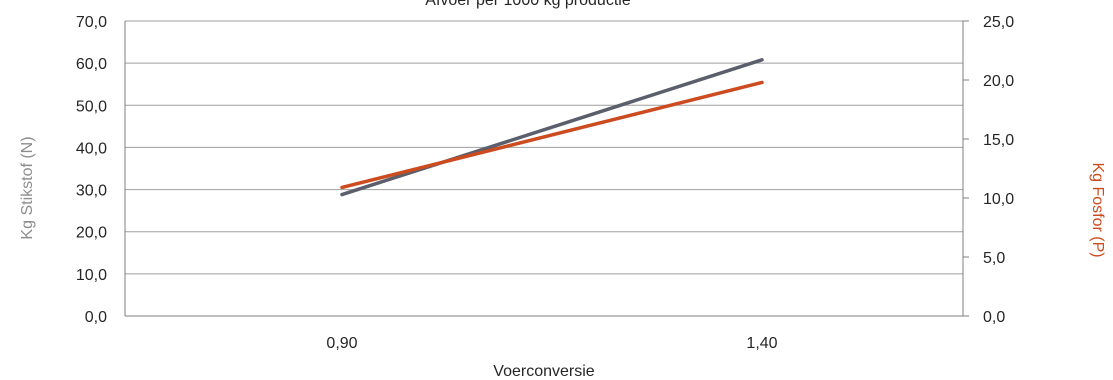 The image size is (1113, 380). I want to click on x-tick-label: 0,90, so click(341, 343).